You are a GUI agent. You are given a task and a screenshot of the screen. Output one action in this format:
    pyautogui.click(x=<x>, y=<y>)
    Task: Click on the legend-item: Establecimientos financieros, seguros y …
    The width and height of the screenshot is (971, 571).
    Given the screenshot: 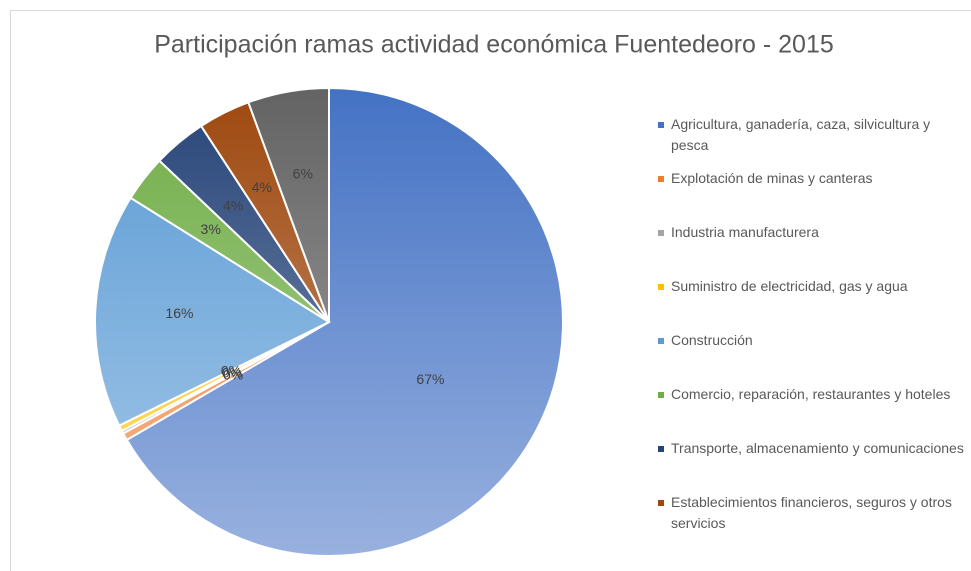 What is the action you would take?
    pyautogui.click(x=812, y=519)
    